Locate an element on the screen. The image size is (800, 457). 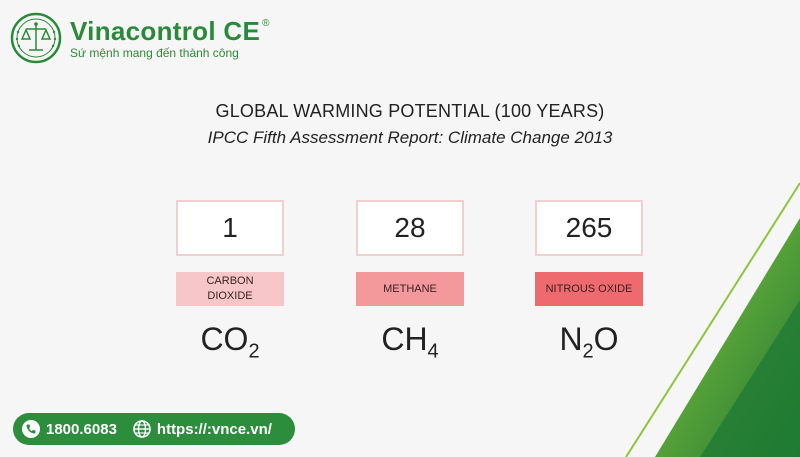
formula-ch4-sub: 4 is located at coordinates (433, 351).